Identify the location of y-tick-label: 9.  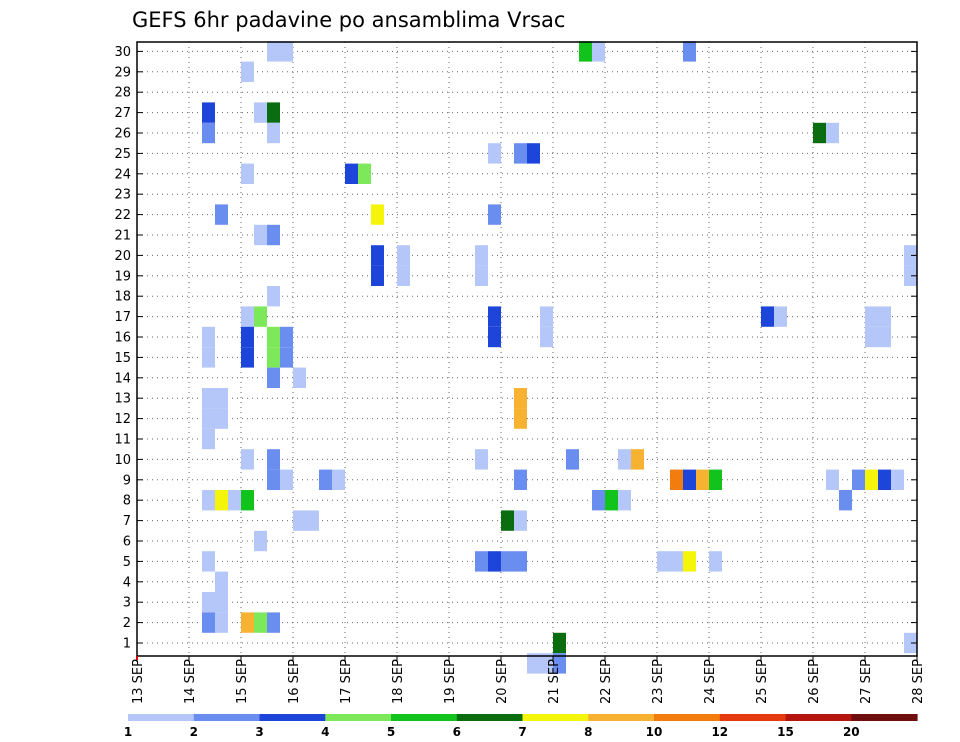
(127, 480).